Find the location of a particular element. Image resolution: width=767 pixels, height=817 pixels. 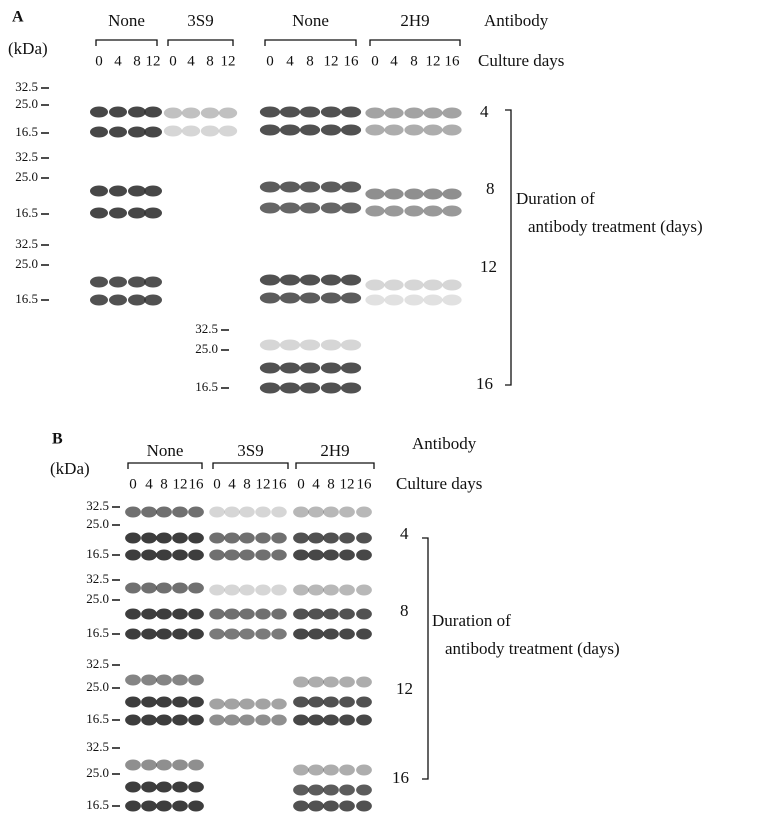

duration-label: 4 is located at coordinates (484, 111).